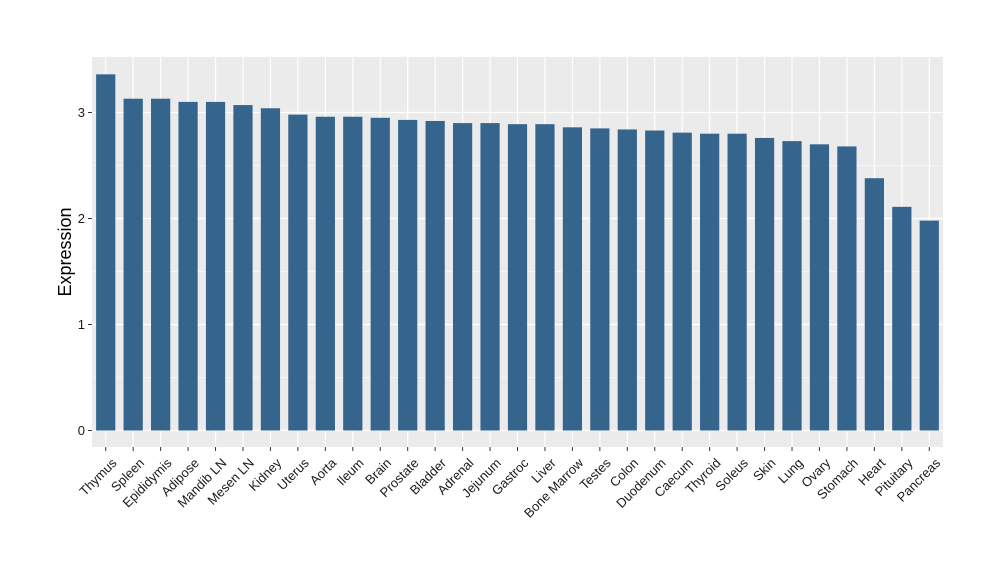  What do you see at coordinates (737, 282) in the screenshot?
I see `bar-soleus` at bounding box center [737, 282].